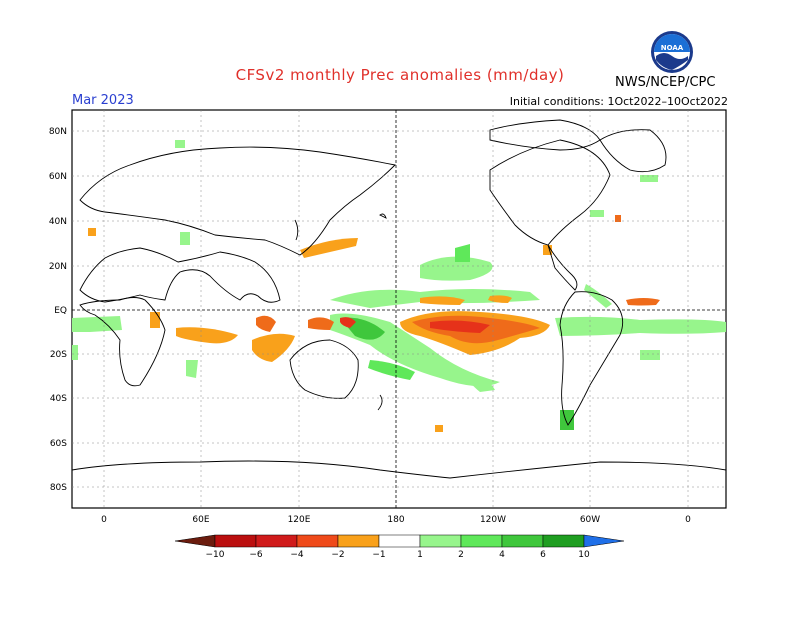  What do you see at coordinates (618, 101) in the screenshot?
I see `initial-conditions: Initial conditions: 1Oct2022–10Oct2022` at bounding box center [618, 101].